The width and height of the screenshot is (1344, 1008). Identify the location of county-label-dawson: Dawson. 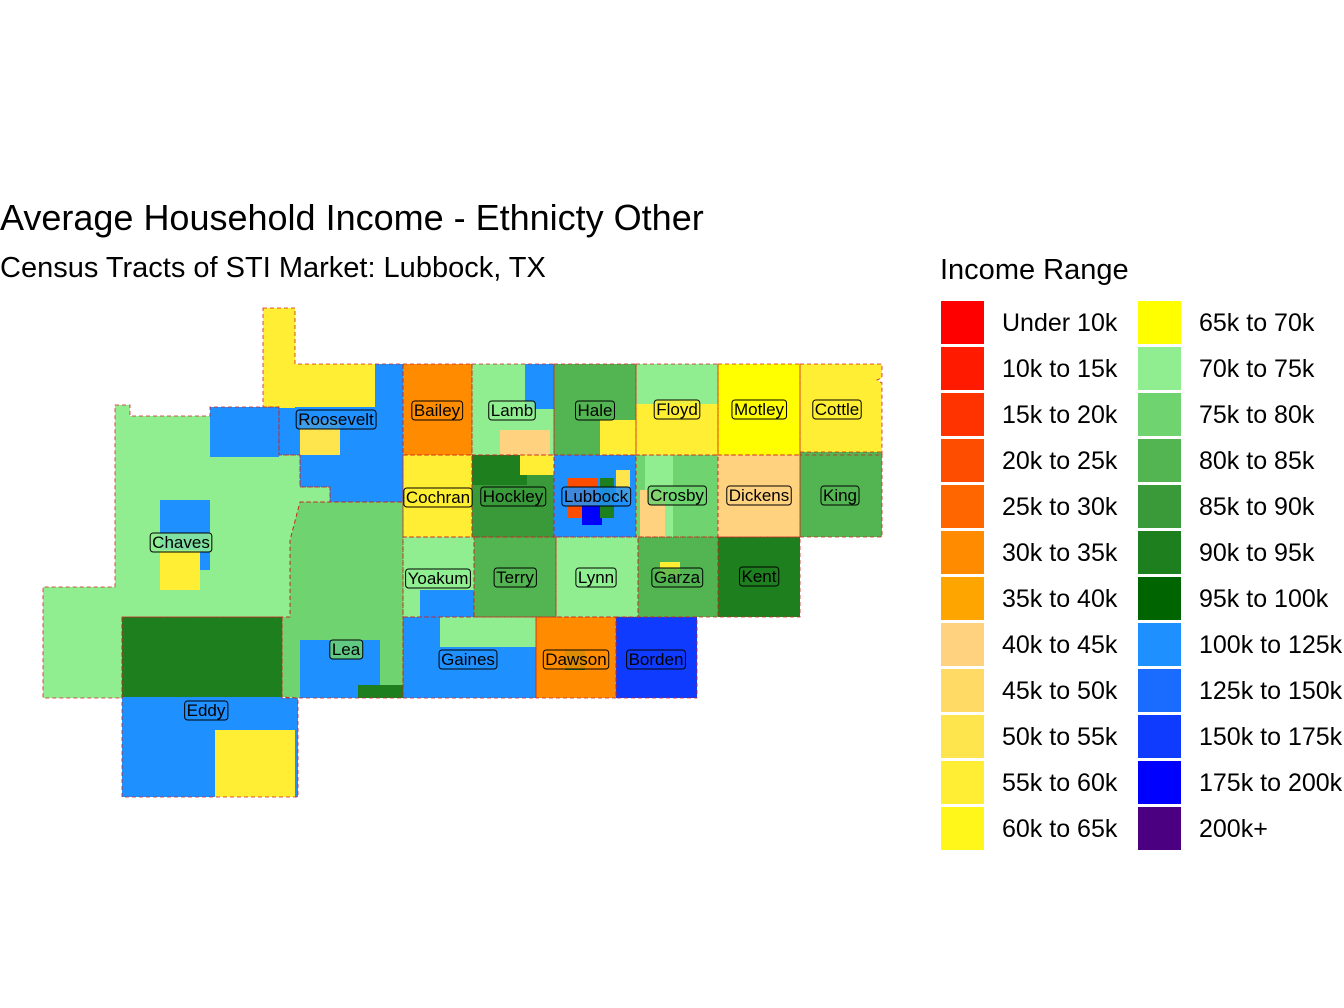
(575, 659).